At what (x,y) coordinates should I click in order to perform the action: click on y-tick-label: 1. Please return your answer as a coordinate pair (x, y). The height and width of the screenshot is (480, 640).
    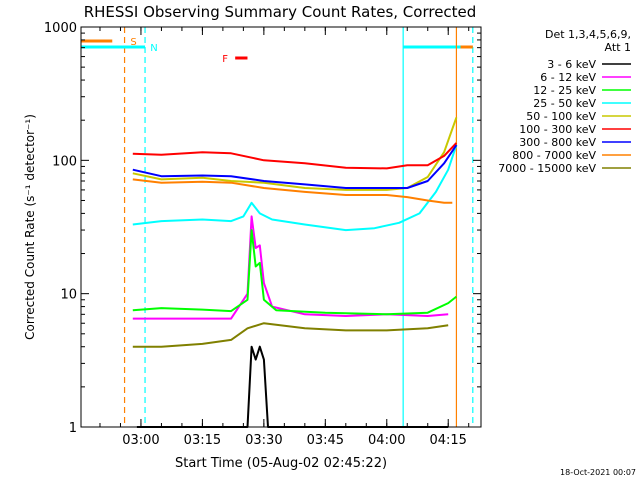
    Looking at the image, I should click on (73, 428).